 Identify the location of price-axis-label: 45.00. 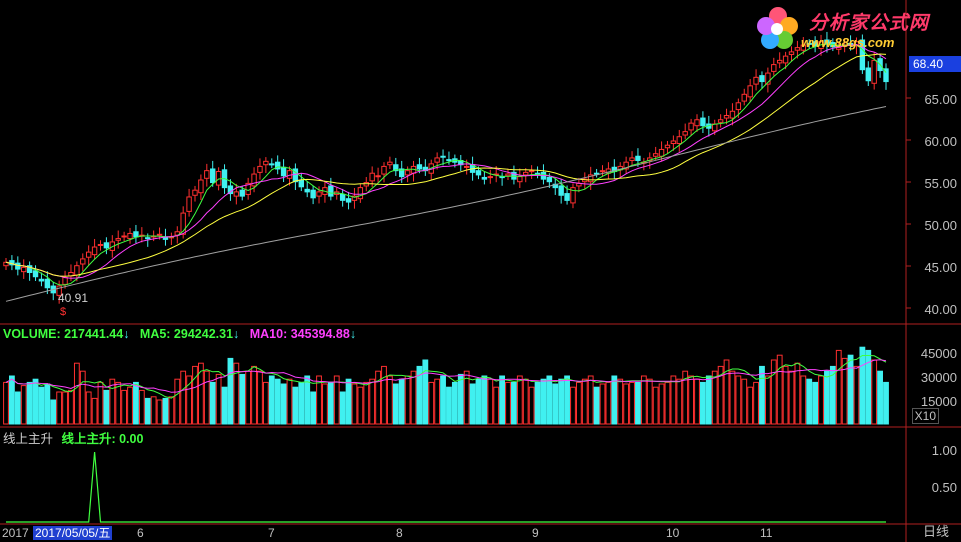
(940, 267).